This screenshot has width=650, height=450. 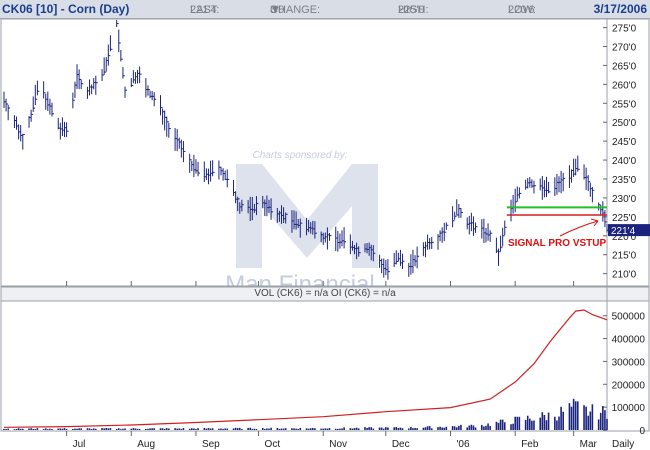 What do you see at coordinates (624, 48) in the screenshot?
I see `price-tick-label: 270'0` at bounding box center [624, 48].